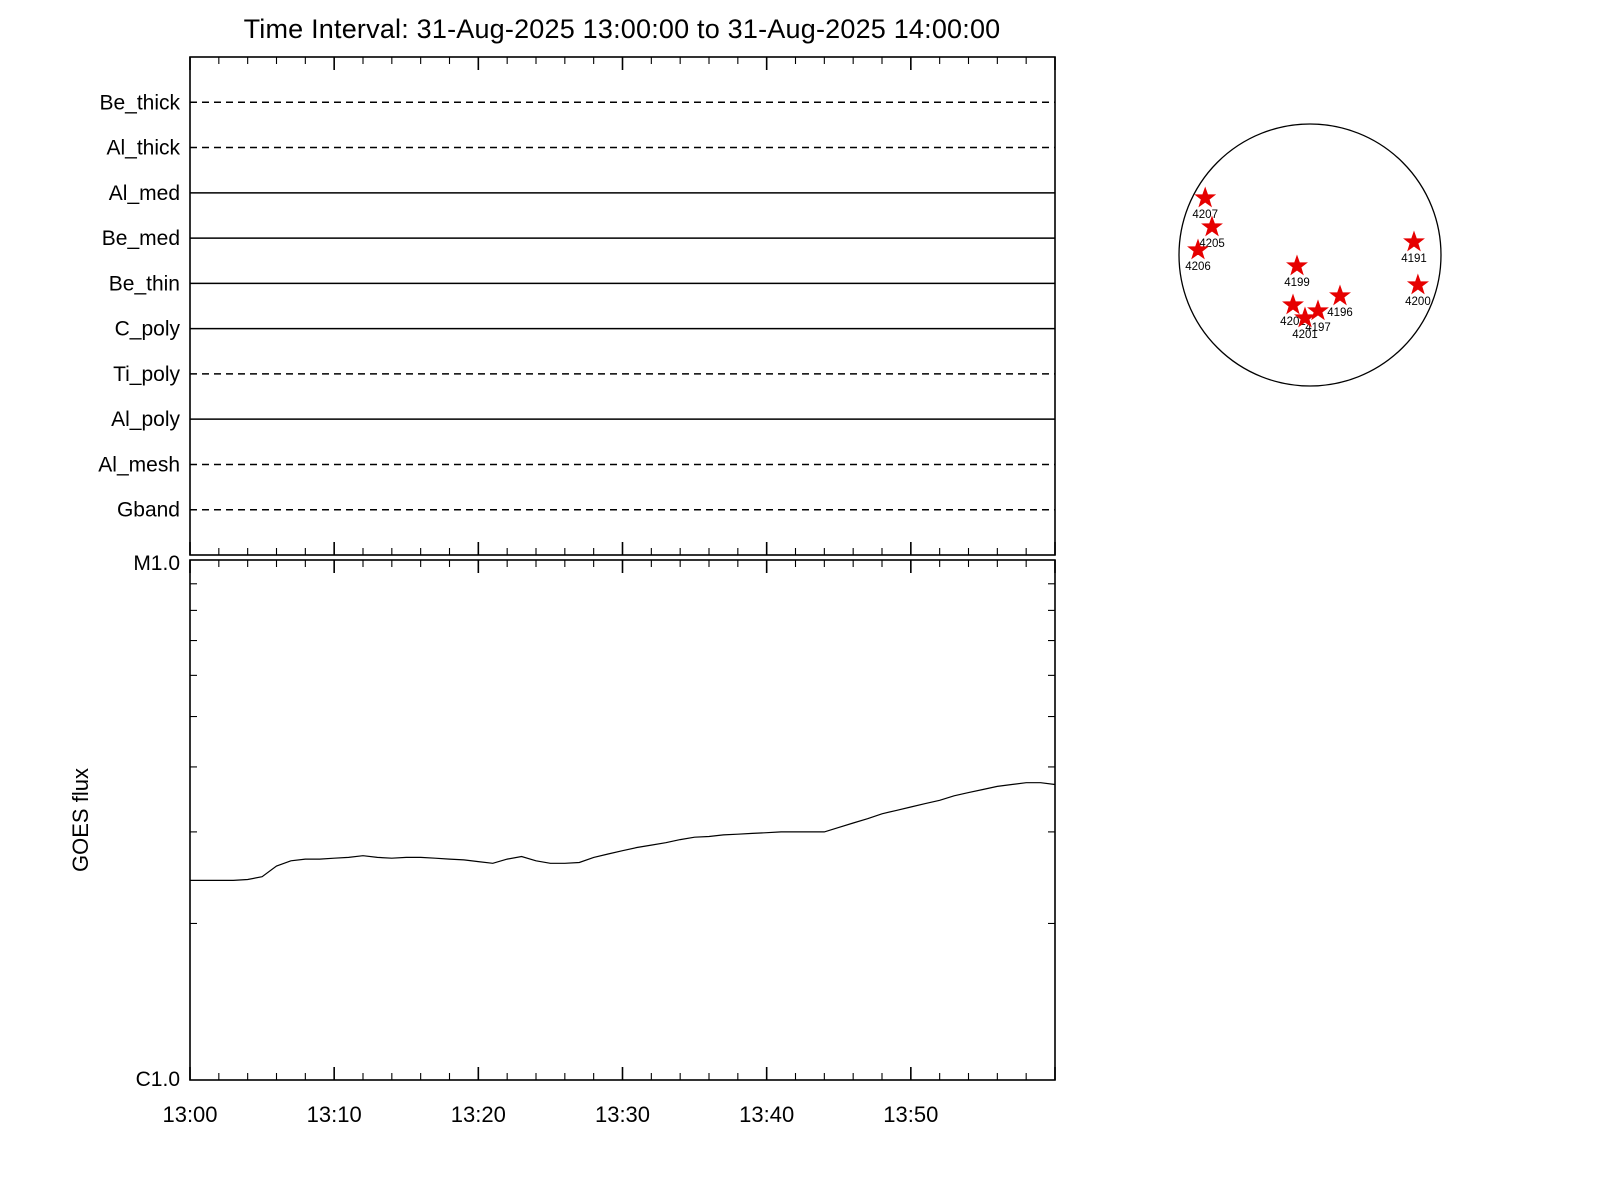 Image resolution: width=1600 pixels, height=1200 pixels. I want to click on x-tick-label: 13:20, so click(478, 1114).